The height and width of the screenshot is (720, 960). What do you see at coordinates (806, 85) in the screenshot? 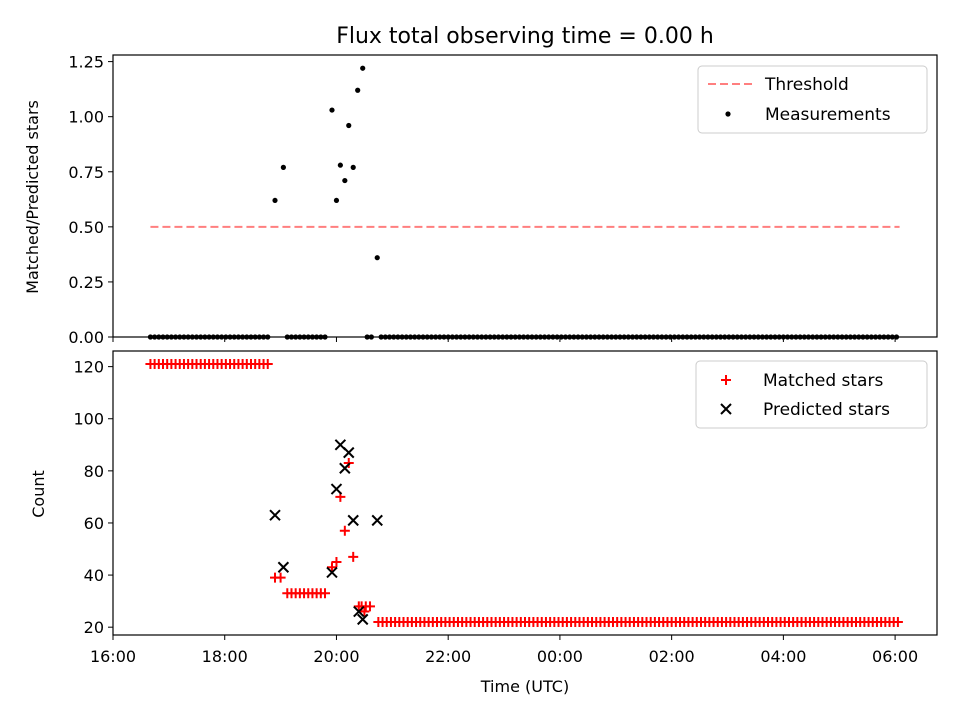
I see `legend-threshold-label: Threshold` at bounding box center [806, 85].